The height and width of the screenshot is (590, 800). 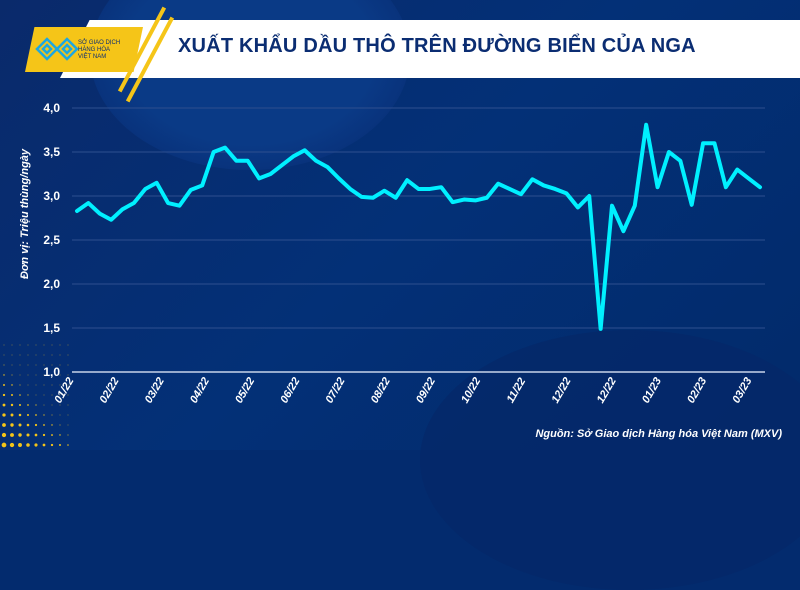 I want to click on x-tick-label: 10/22, so click(x=471, y=391).